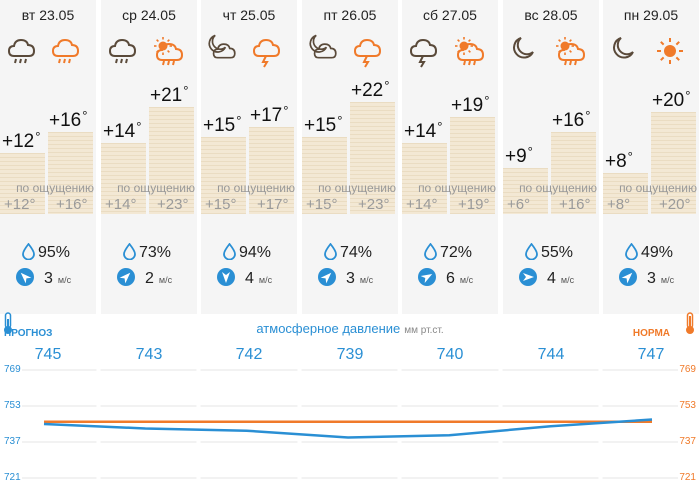 This screenshot has height=486, width=700. Describe the element at coordinates (370, 89) in the screenshot. I see `day-temp: +22°` at that location.